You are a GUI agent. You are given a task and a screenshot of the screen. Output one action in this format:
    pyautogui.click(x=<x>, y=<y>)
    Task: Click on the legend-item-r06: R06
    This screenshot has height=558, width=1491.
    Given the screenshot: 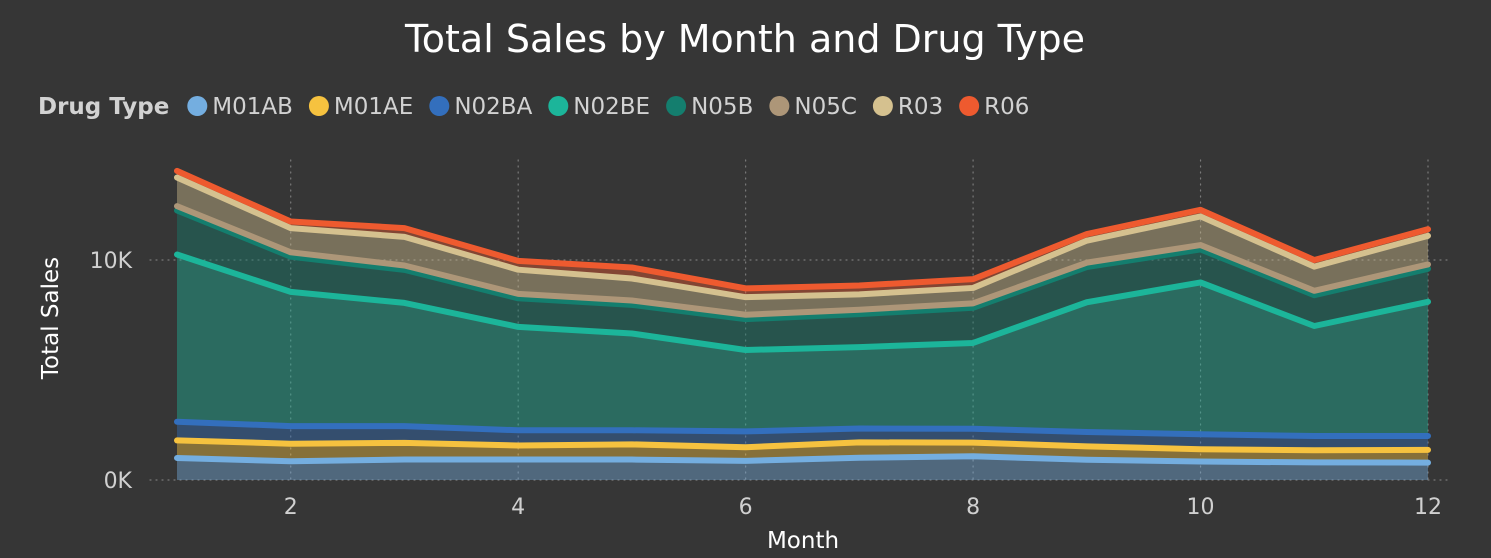 What is the action you would take?
    pyautogui.click(x=994, y=107)
    